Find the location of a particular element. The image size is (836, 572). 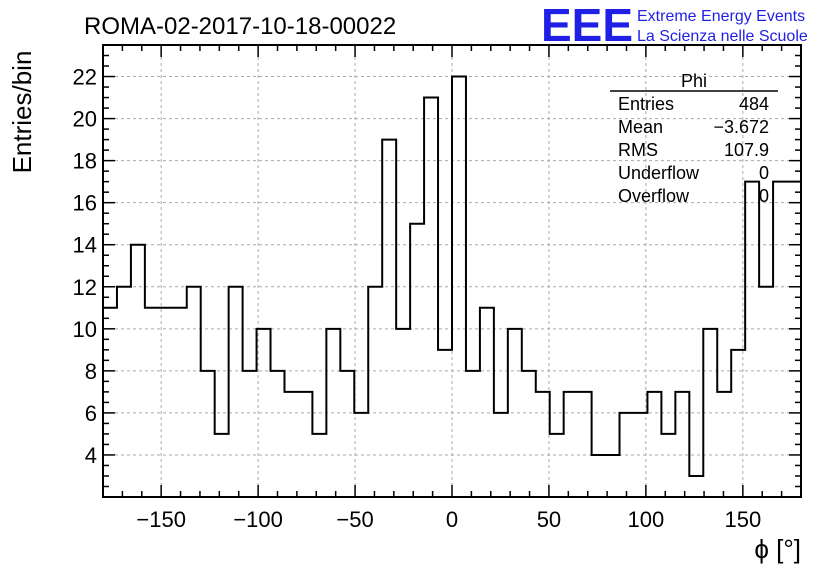

stats-row-value: 107.9 is located at coordinates (746, 150).